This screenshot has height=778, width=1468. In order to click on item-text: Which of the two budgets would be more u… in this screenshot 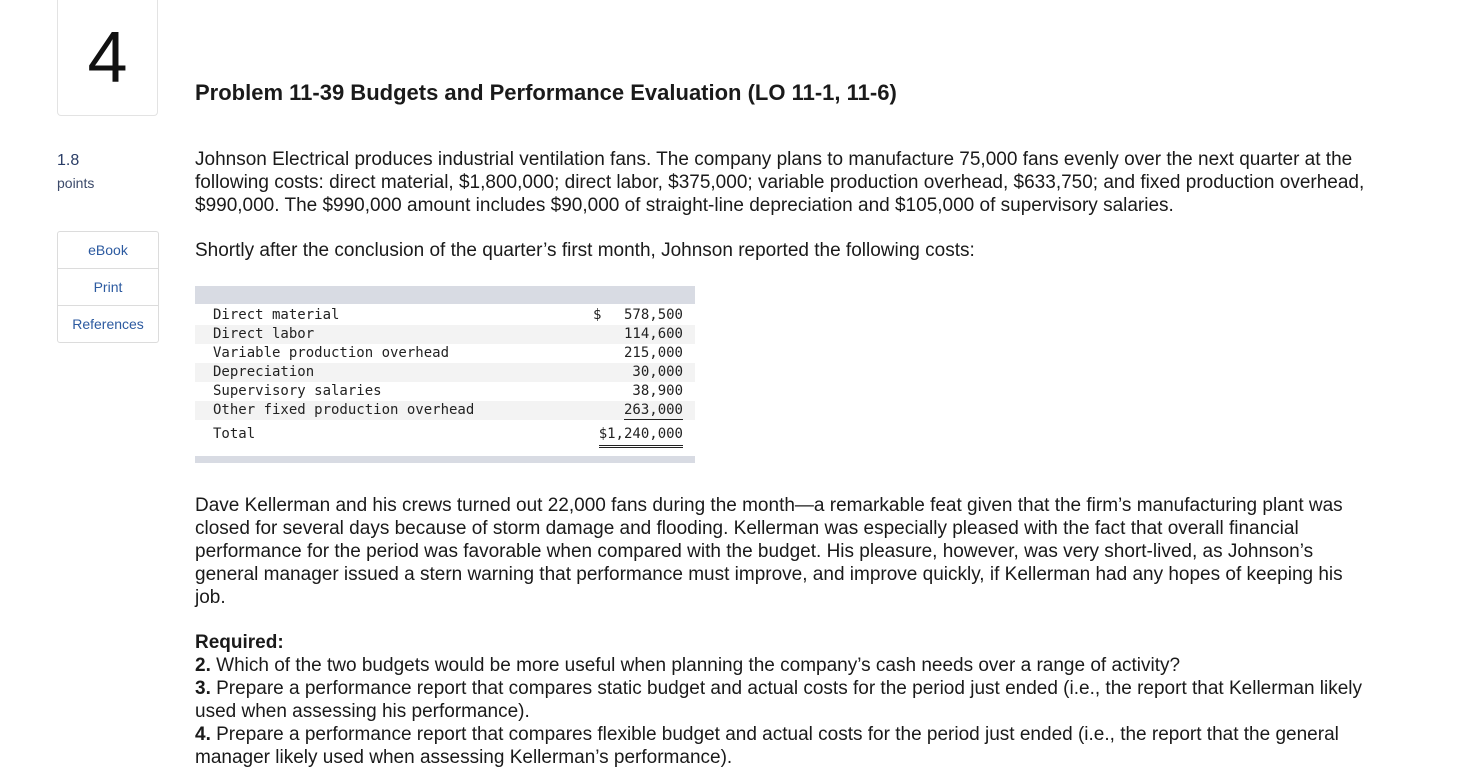, I will do `click(695, 665)`.